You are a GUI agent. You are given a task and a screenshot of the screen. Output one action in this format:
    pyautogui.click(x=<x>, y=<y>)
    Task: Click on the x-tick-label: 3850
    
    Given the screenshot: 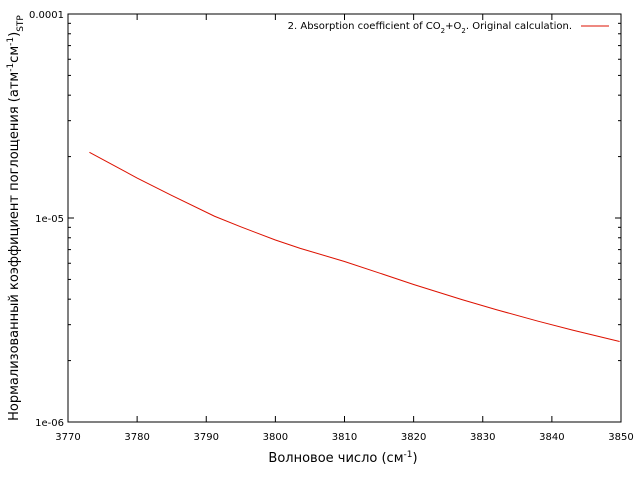 What is the action you would take?
    pyautogui.click(x=620, y=437)
    